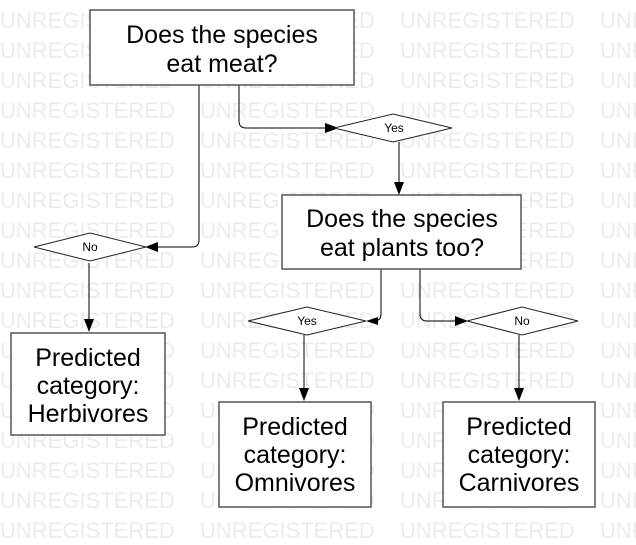 Image resolution: width=636 pixels, height=545 pixels. Describe the element at coordinates (440, 295) in the screenshot. I see `connector-plants-to-no` at that location.